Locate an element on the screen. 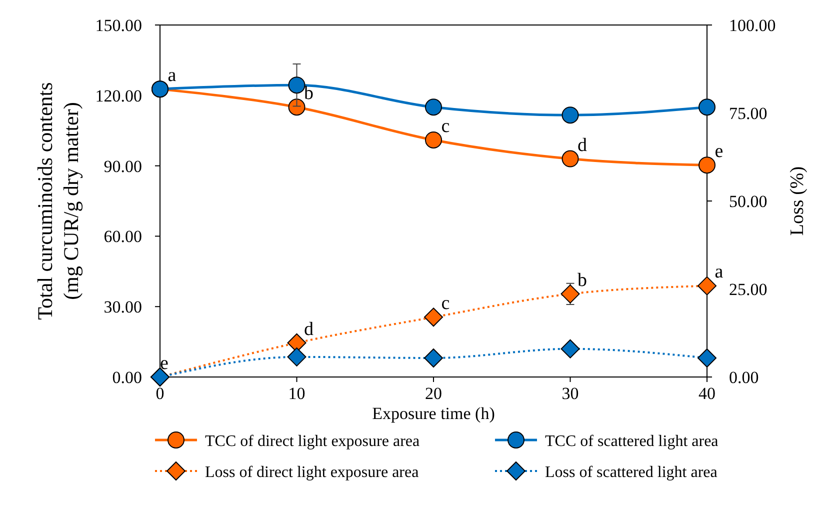  y2-tick-label: 50.00 is located at coordinates (748, 201).